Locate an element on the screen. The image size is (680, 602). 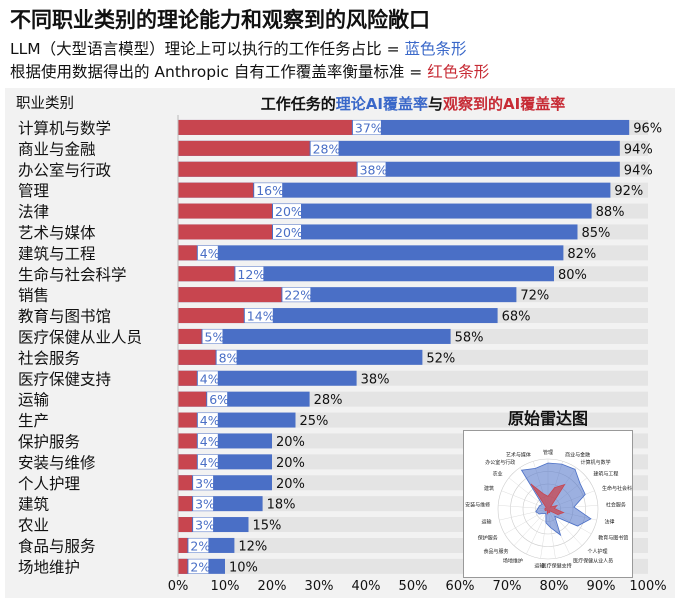
category-label: 商业与金融 is located at coordinates (57, 149).